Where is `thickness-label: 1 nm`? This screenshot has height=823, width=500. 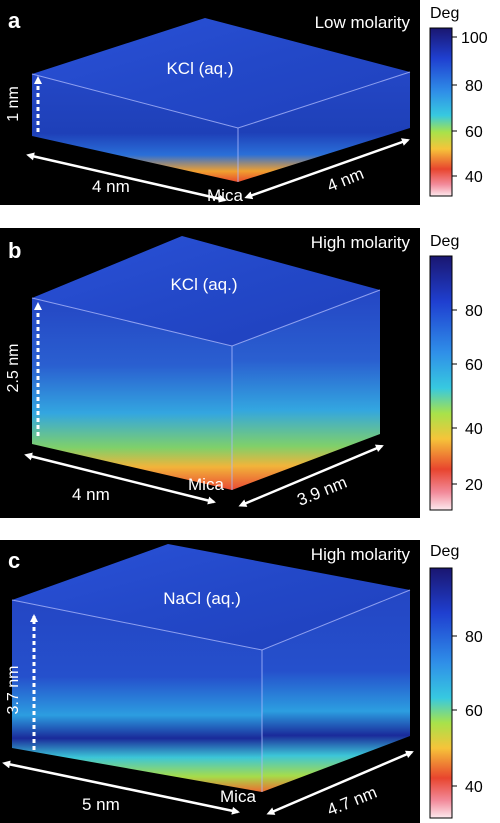 thickness-label: 1 nm is located at coordinates (13, 104).